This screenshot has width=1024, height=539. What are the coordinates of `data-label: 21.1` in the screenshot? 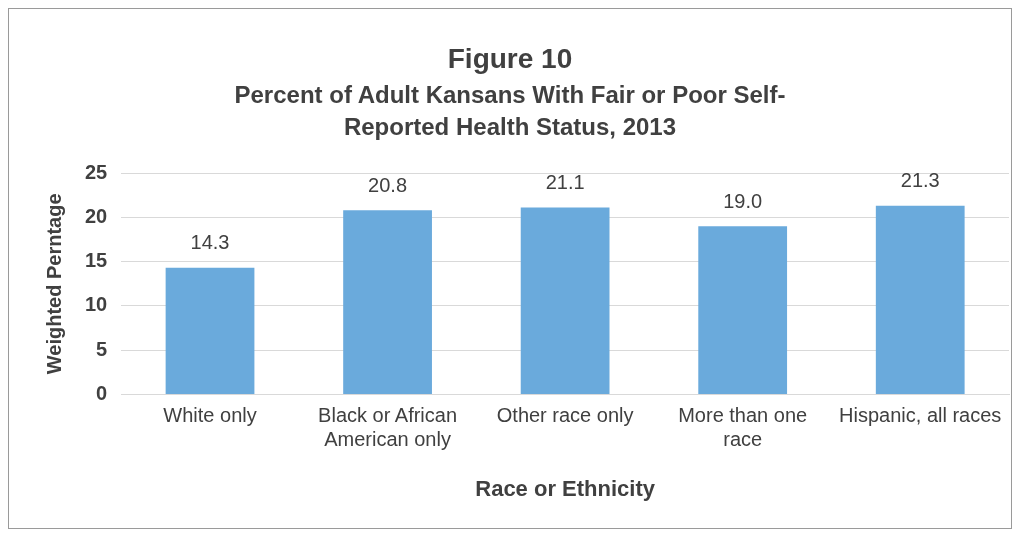 It's located at (565, 182).